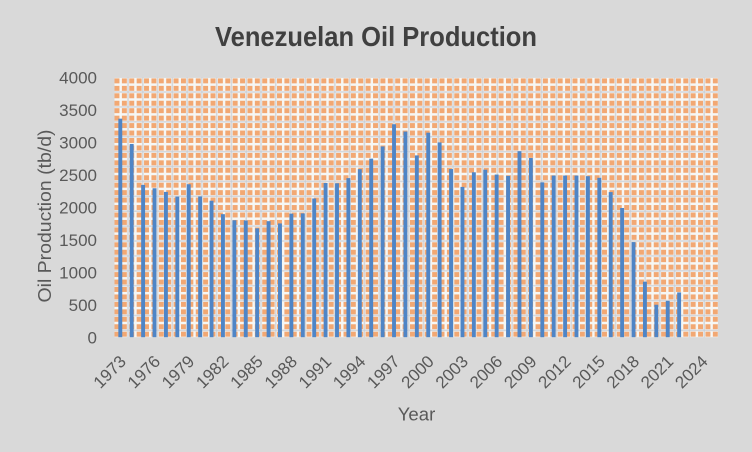 This screenshot has height=452, width=752. Describe the element at coordinates (78, 143) in the screenshot. I see `svg-text: 3000` at that location.